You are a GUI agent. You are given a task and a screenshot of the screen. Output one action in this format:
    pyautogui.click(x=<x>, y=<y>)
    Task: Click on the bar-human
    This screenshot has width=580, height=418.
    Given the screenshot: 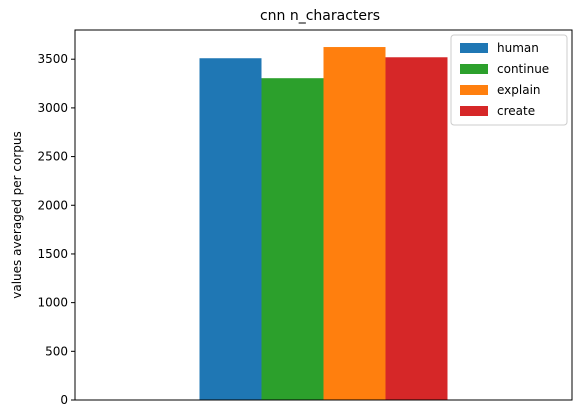 What is the action you would take?
    pyautogui.click(x=230, y=229)
    